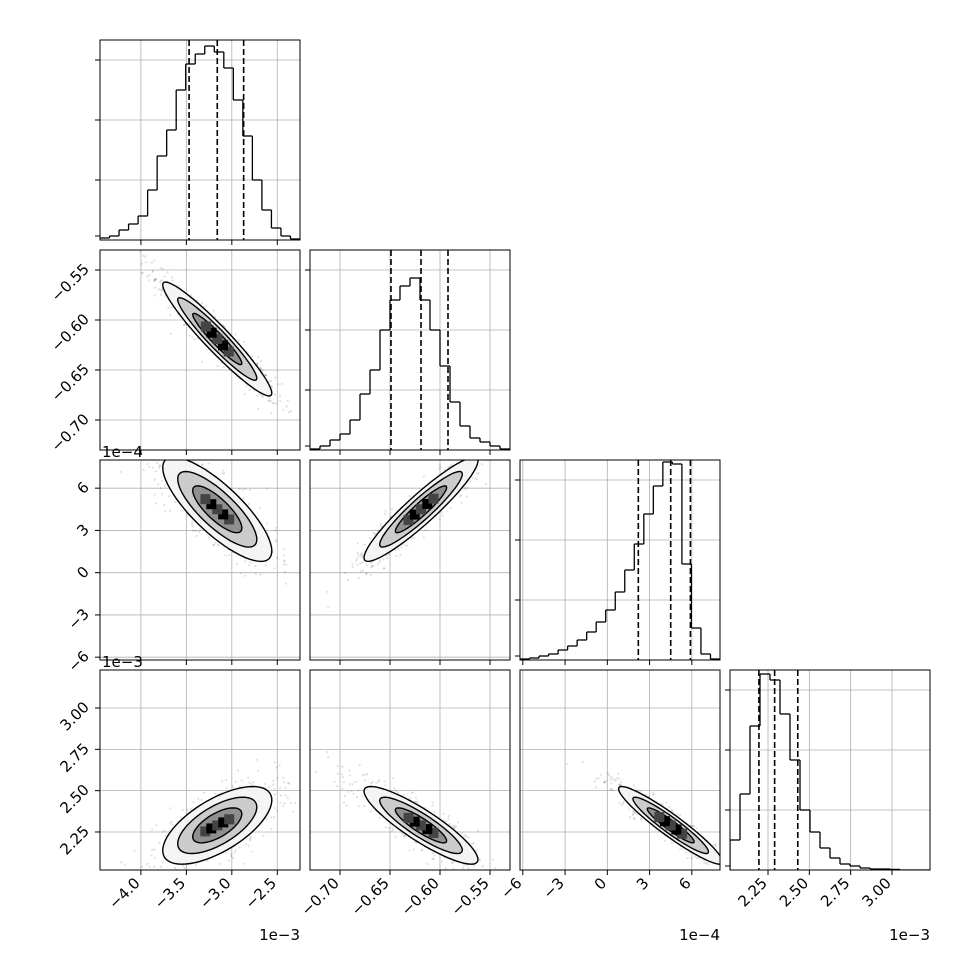 The image size is (970, 970). I want to click on x-tick-label: −3, so click(554, 888).